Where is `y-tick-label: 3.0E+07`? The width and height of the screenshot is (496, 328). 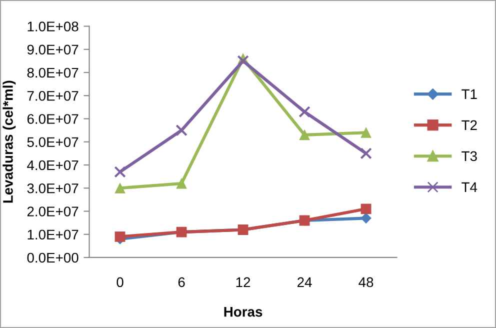
y-tick-label: 3.0E+07 is located at coordinates (52, 188).